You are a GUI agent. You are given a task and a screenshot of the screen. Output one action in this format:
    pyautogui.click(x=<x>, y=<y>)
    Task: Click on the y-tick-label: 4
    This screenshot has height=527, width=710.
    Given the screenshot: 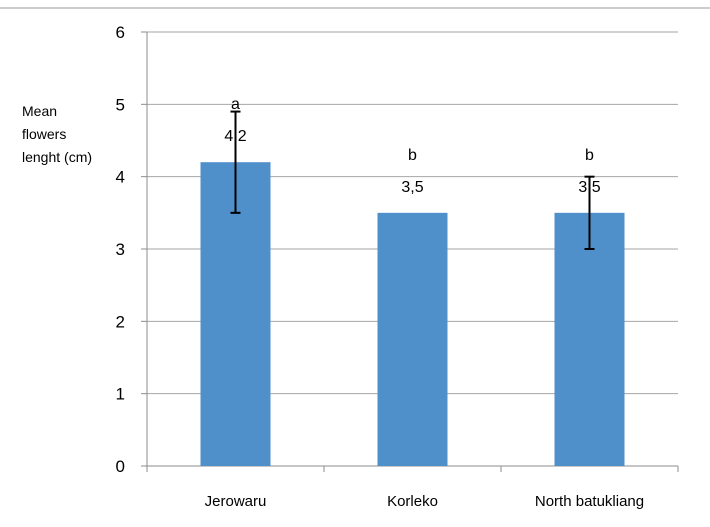 What is the action you would take?
    pyautogui.click(x=120, y=177)
    